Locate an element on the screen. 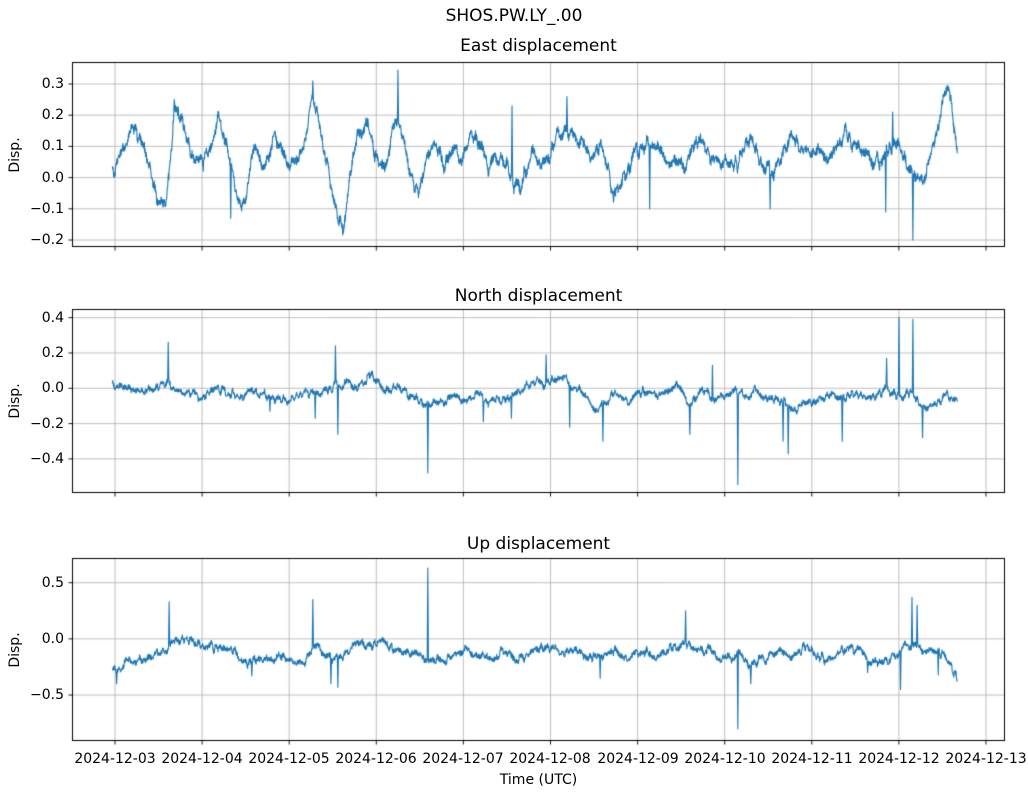 The height and width of the screenshot is (795, 1028). x-tick-label: 2024-12-09 is located at coordinates (638, 759).